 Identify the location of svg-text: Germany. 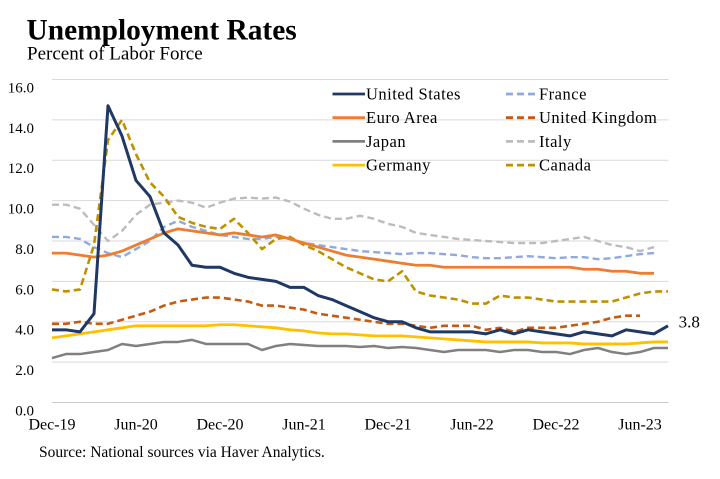
(398, 165).